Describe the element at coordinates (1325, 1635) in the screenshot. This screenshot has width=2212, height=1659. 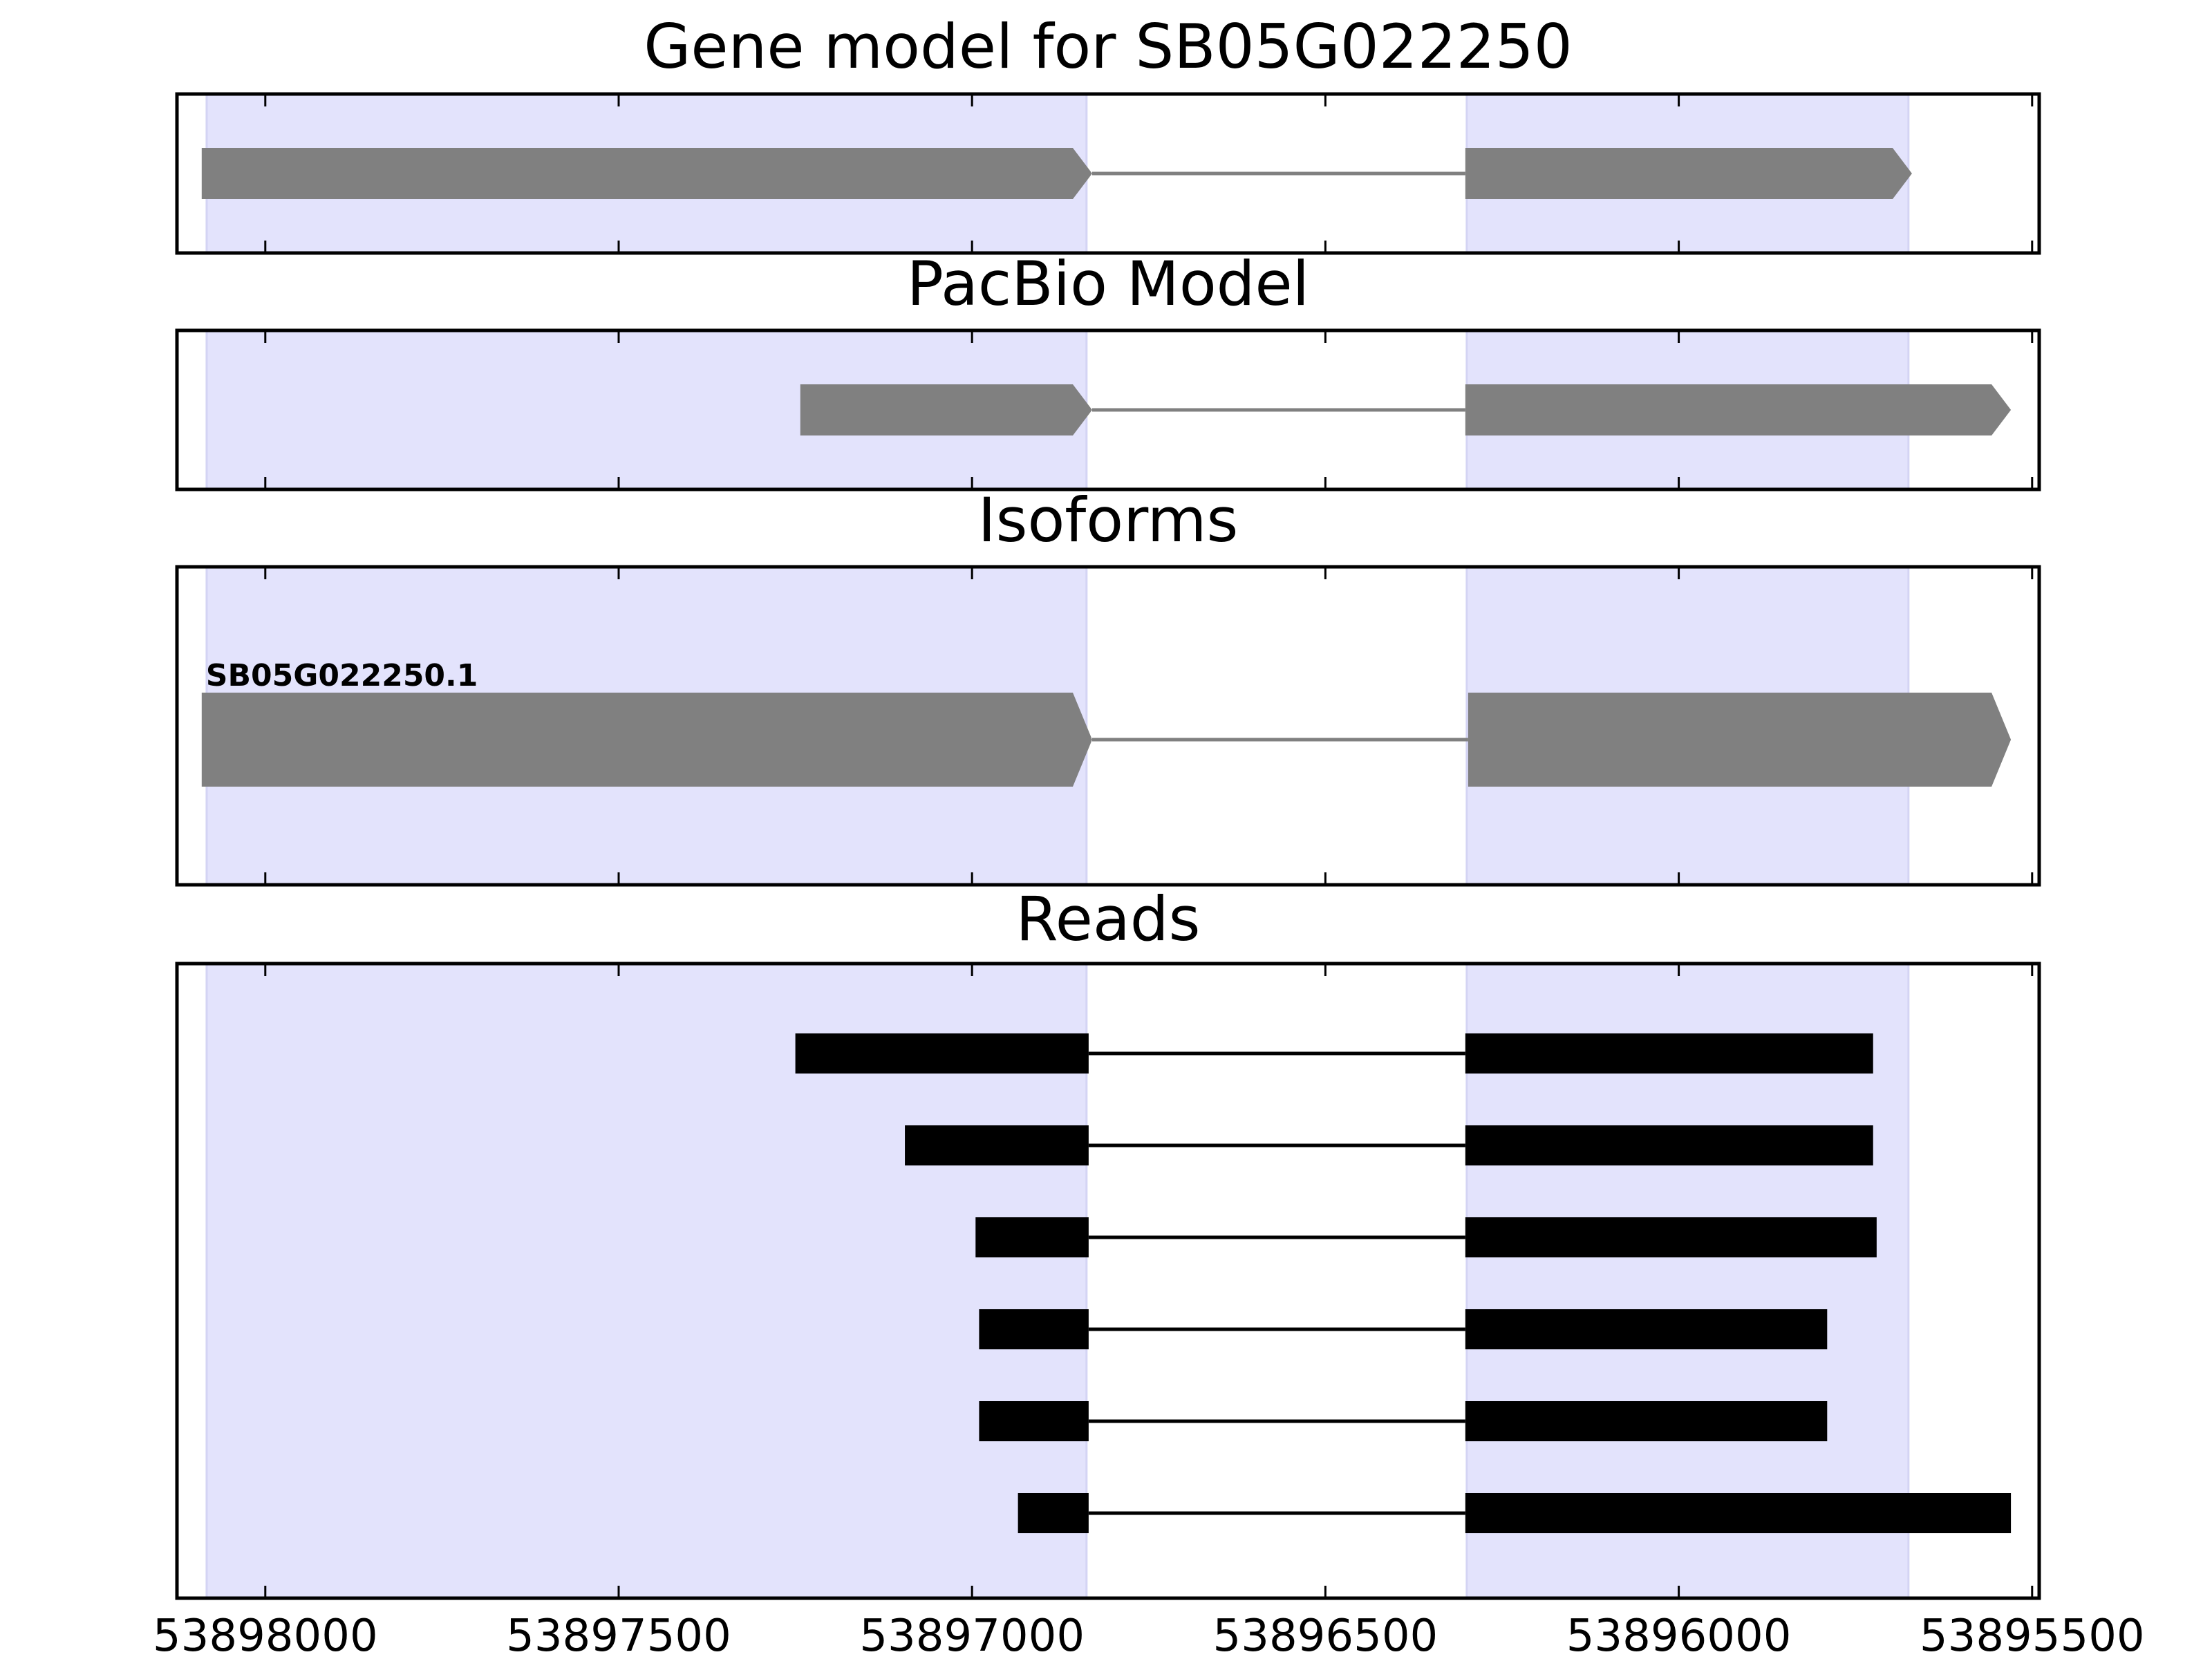
I see `x-tick-label: 53896500` at that location.